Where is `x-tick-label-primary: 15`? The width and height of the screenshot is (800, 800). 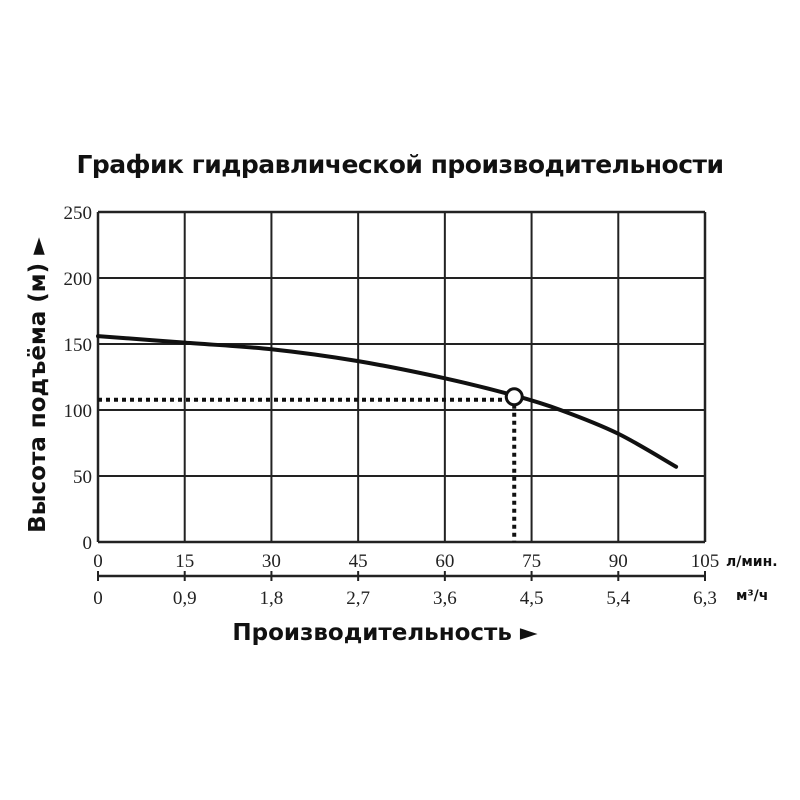 x-tick-label-primary: 15 is located at coordinates (184, 561).